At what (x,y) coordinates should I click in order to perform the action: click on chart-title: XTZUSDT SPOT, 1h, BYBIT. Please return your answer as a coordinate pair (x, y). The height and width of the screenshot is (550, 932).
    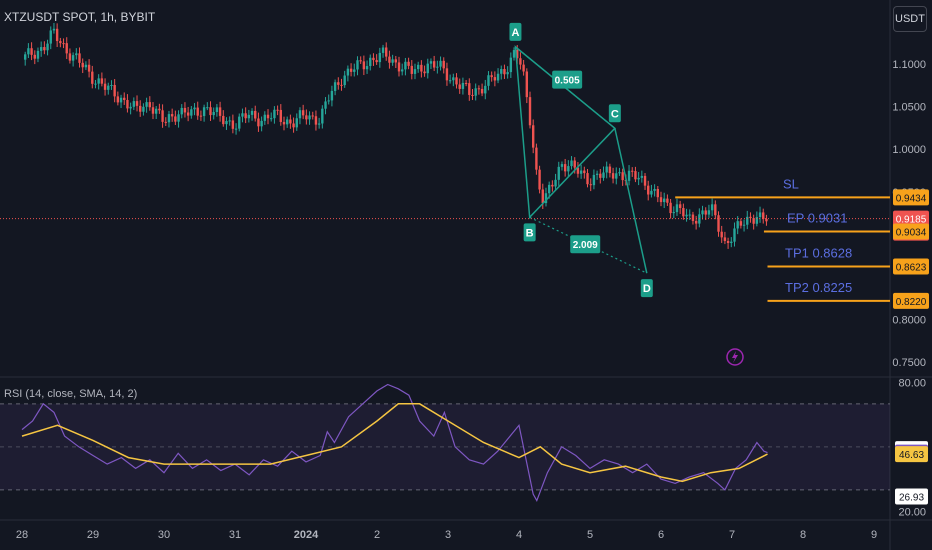
    Looking at the image, I should click on (80, 17).